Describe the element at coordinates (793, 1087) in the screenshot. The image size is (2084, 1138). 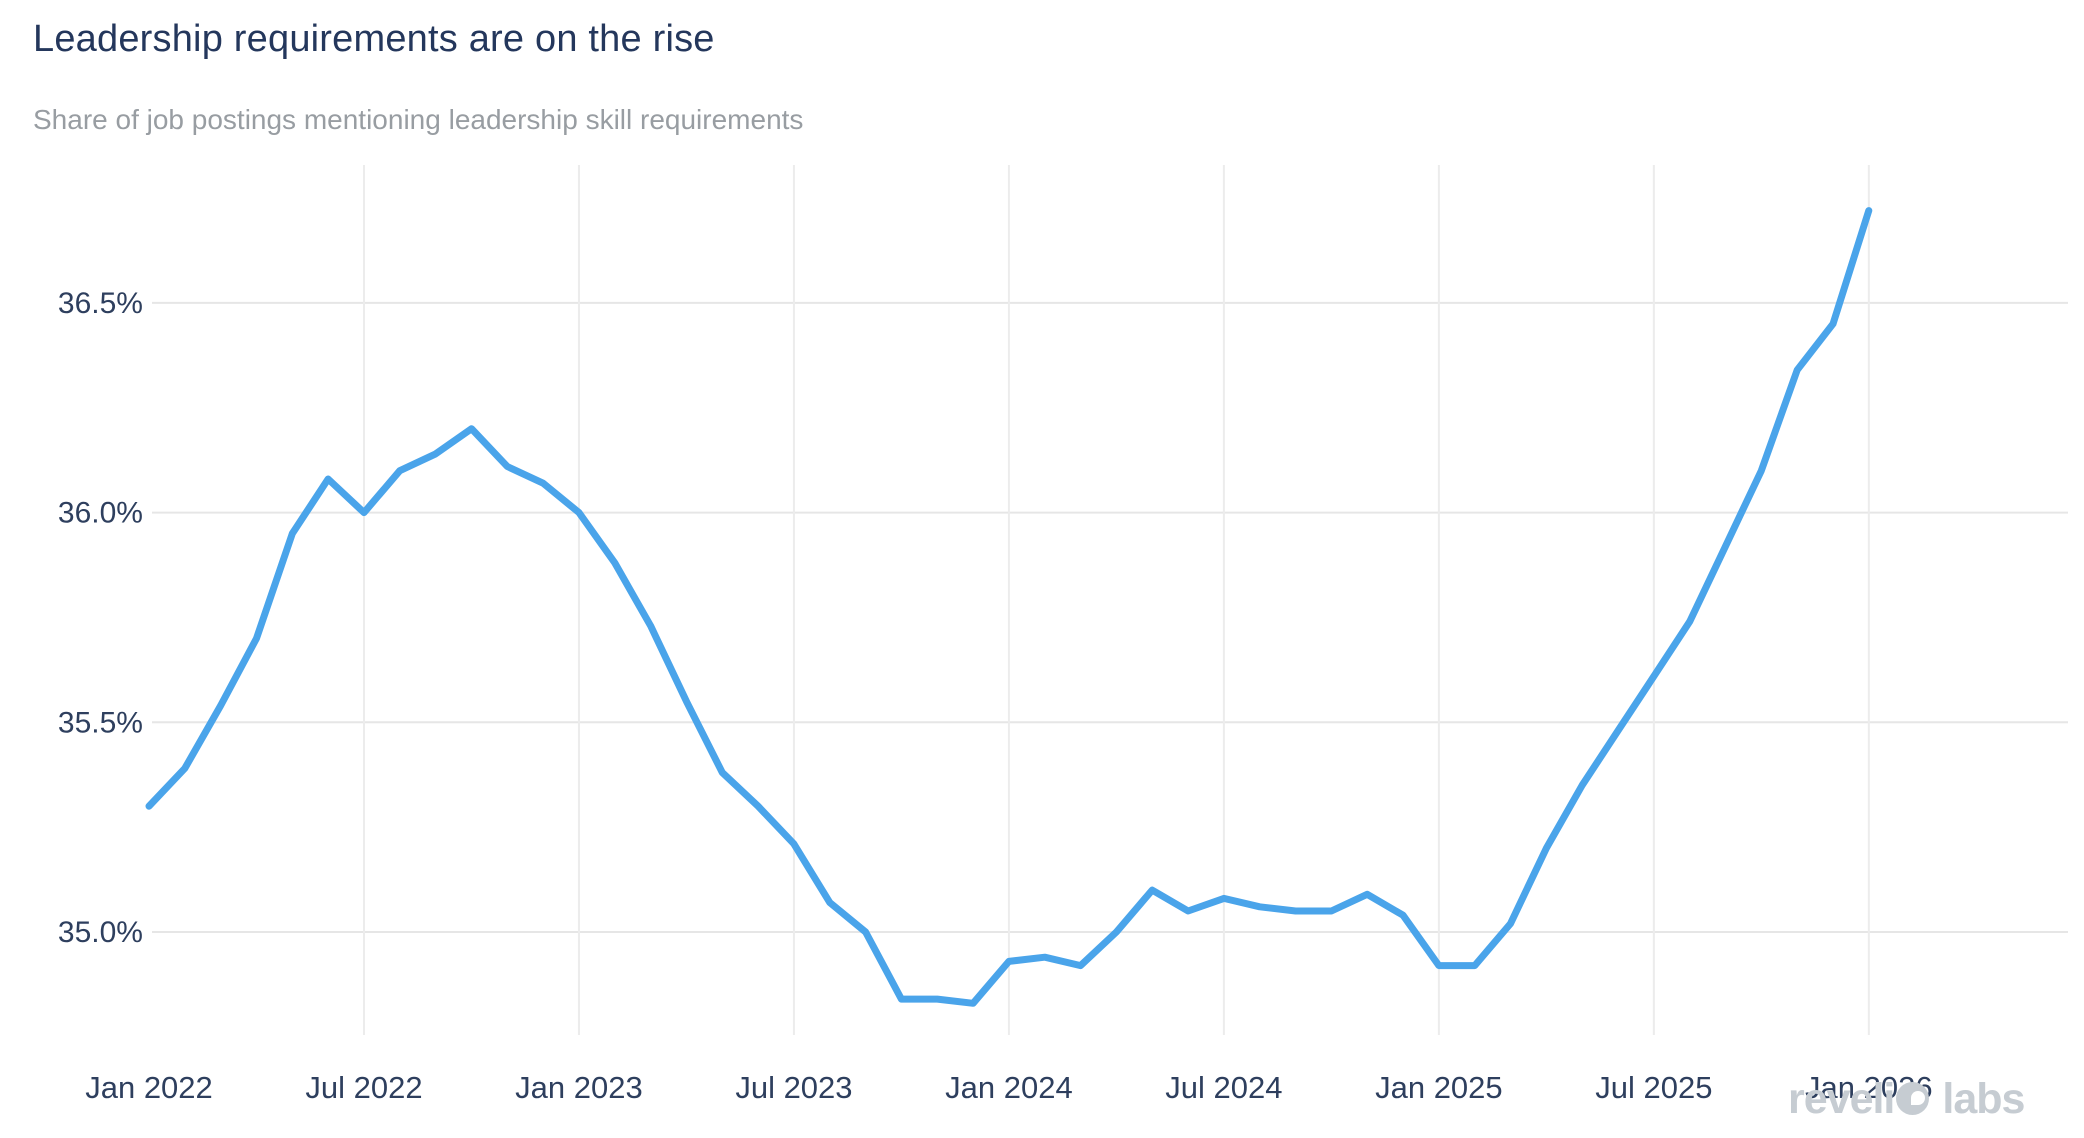
I see `x-axis-tick-label: Jul 2023` at that location.